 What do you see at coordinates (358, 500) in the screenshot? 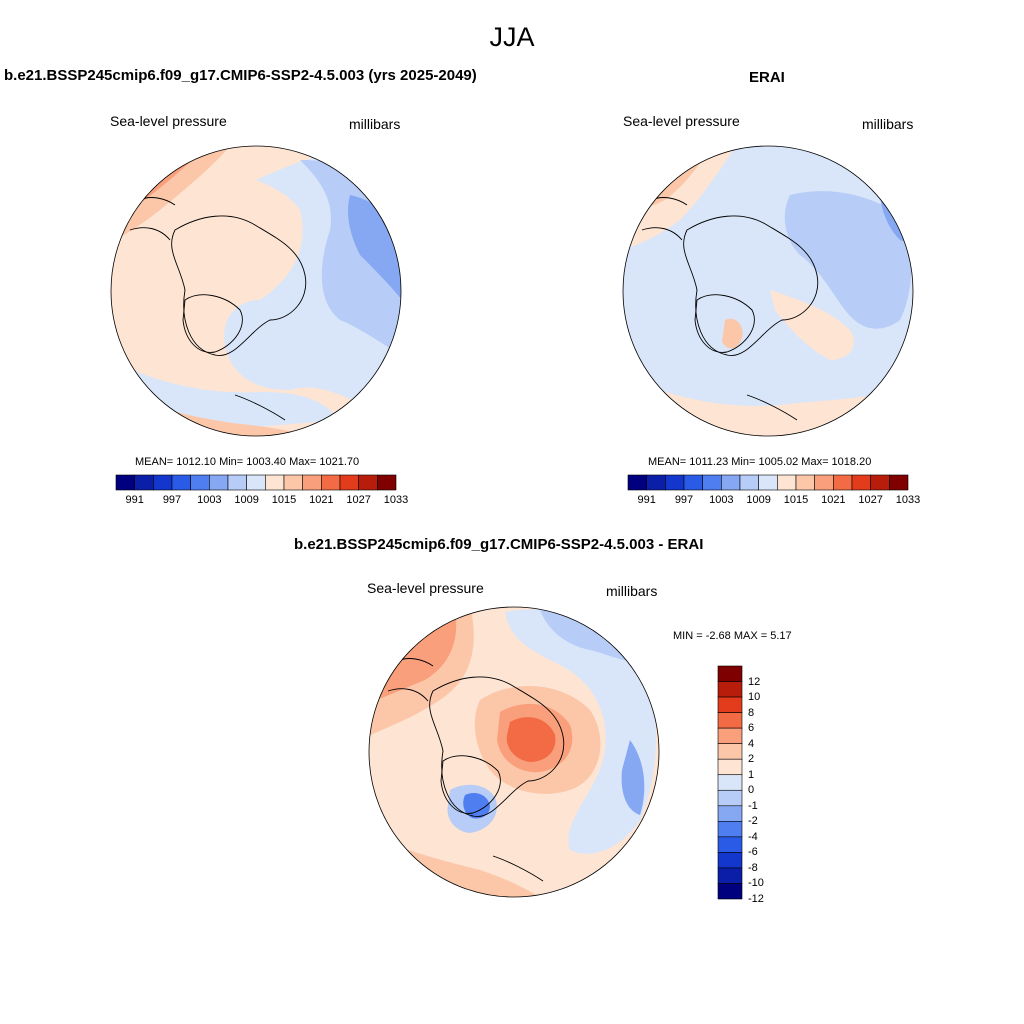
I see `colorbar-1-tick-label: 1027` at bounding box center [358, 500].